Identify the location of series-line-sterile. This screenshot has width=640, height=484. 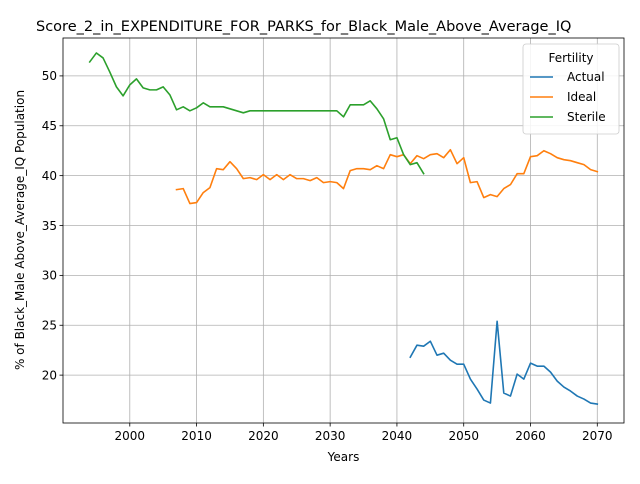
(256, 113).